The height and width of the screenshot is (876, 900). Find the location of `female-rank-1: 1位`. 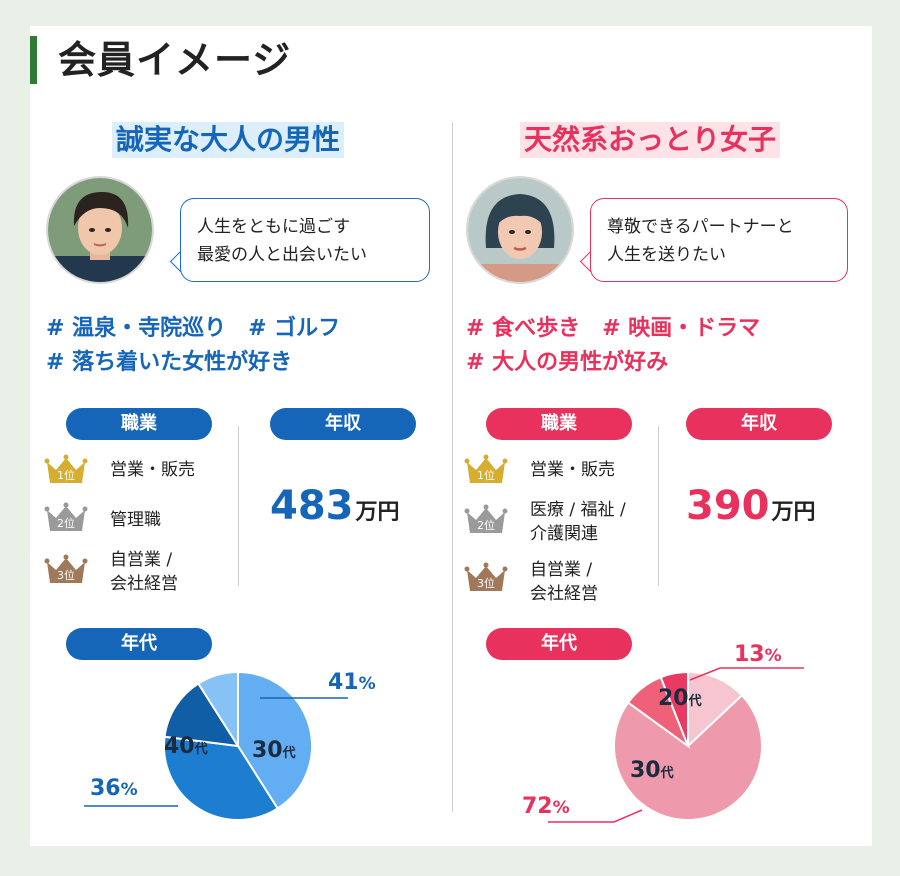

female-rank-1: 1位 is located at coordinates (486, 472).